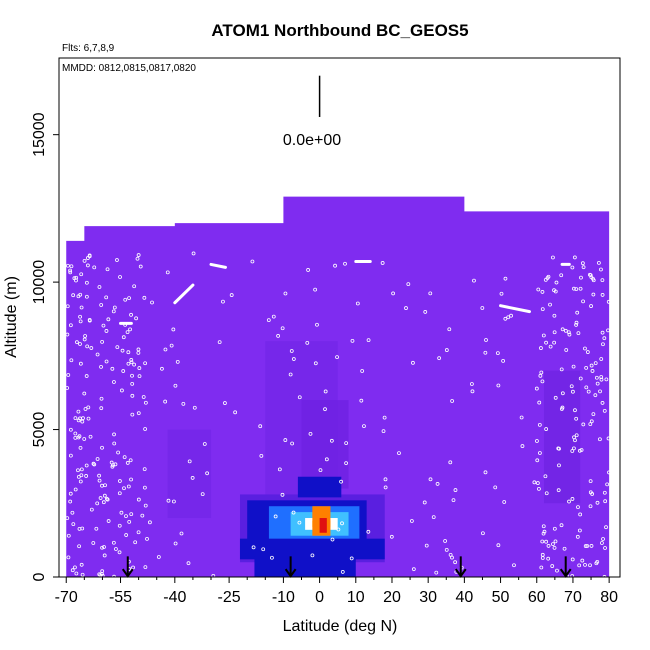  What do you see at coordinates (392, 597) in the screenshot?
I see `x-tick-label: 20` at bounding box center [392, 597].